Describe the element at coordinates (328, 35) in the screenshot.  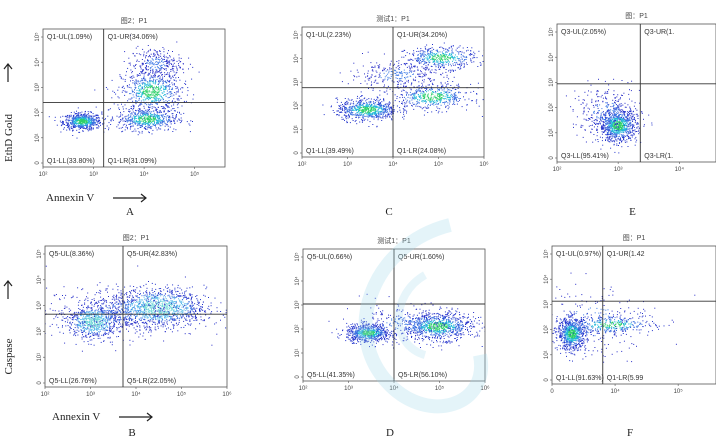
I see `quadrant-label-ul: Q1-UL(2.23%)` at that location.